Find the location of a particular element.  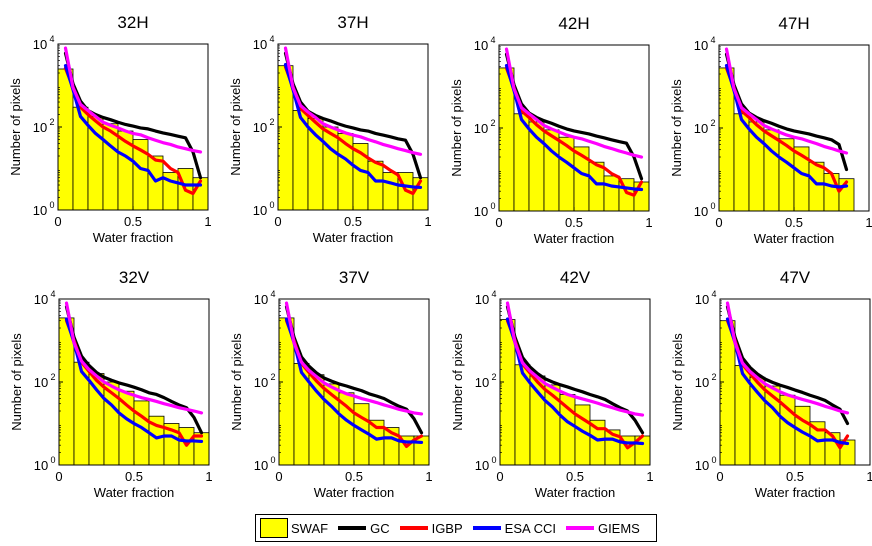

legend-label-gc: GC is located at coordinates (380, 528).